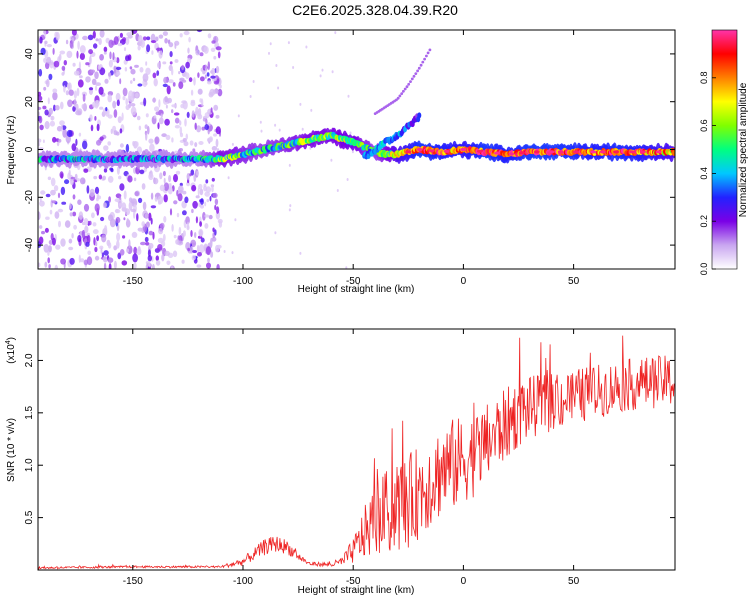  What do you see at coordinates (29, 412) in the screenshot?
I see `snr-y-tick-label: 1.5` at bounding box center [29, 412].